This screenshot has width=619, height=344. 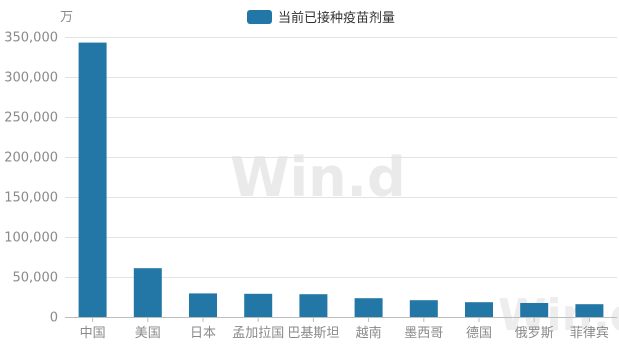 What do you see at coordinates (589, 333) in the screenshot?
I see `x-tick-label: 菲律宾` at bounding box center [589, 333].